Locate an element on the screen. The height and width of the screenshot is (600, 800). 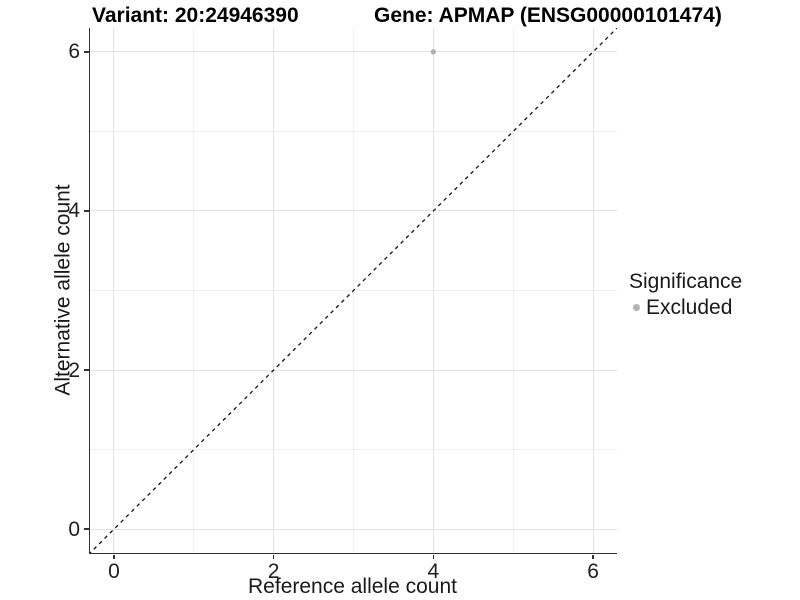
x-tick-label: 4 is located at coordinates (433, 571).